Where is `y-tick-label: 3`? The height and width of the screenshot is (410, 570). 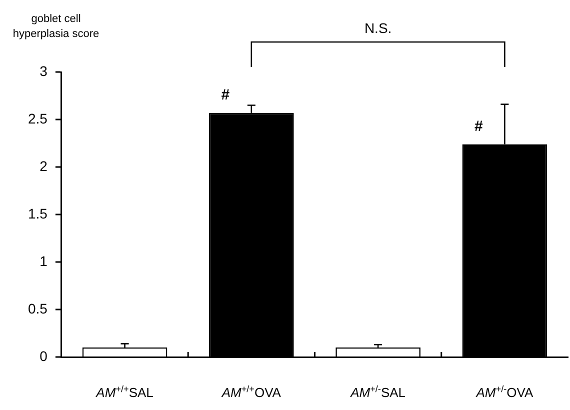 y-tick-label: 3 is located at coordinates (44, 70).